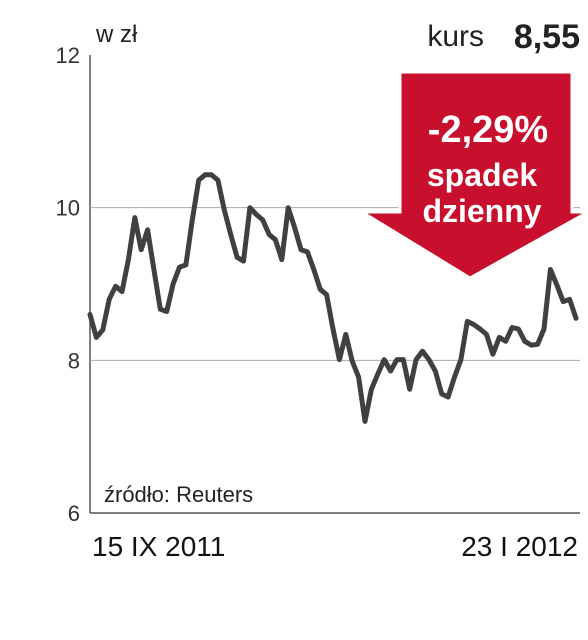 The image size is (588, 640). Describe the element at coordinates (68, 208) in the screenshot. I see `y-tick-label: 10` at that location.